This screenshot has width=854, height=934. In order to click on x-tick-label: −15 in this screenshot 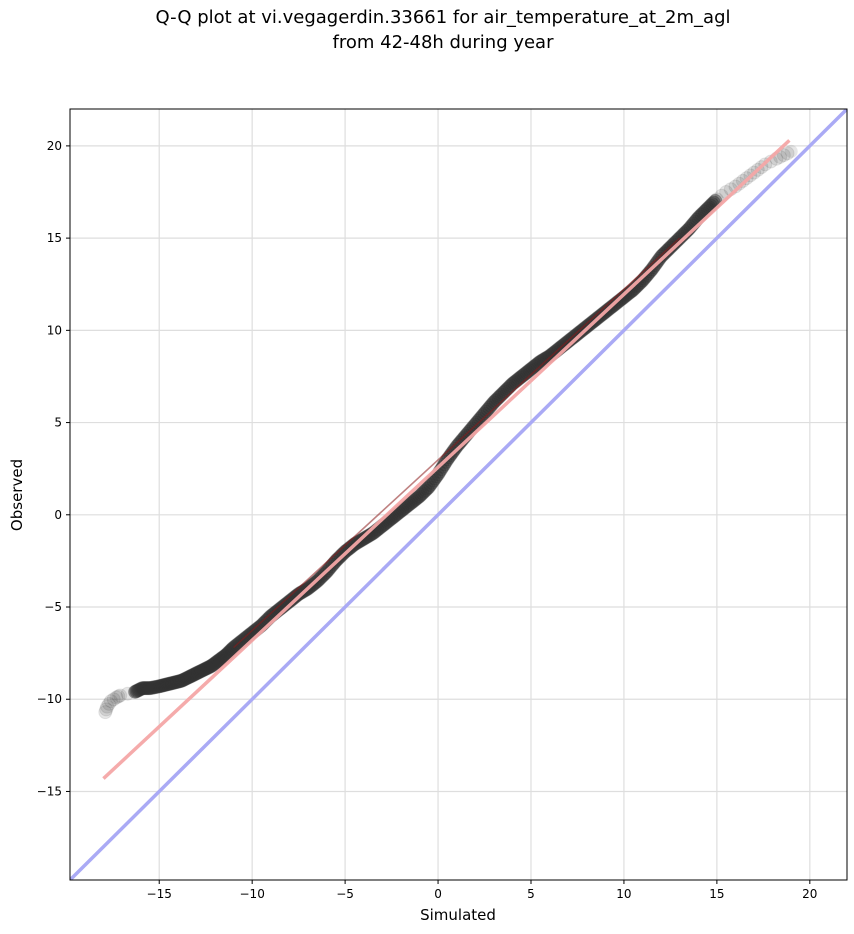, I will do `click(159, 894)`.